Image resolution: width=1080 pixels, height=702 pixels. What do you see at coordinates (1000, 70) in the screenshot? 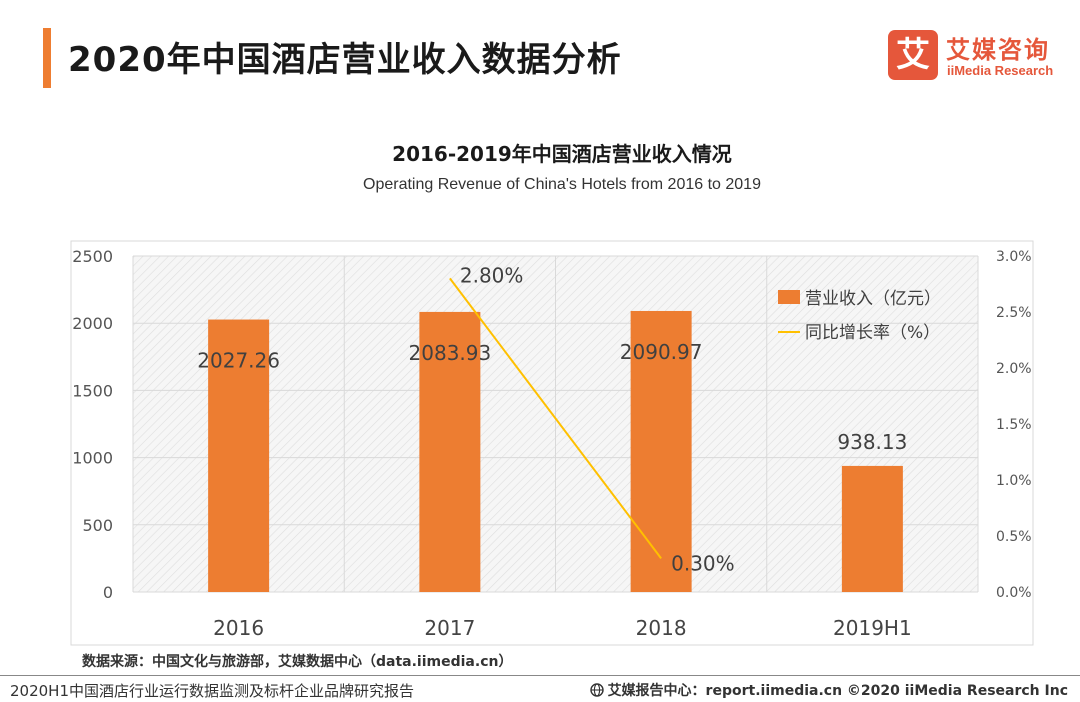
I see `logo-english-name: iiMedia Research` at bounding box center [1000, 70].